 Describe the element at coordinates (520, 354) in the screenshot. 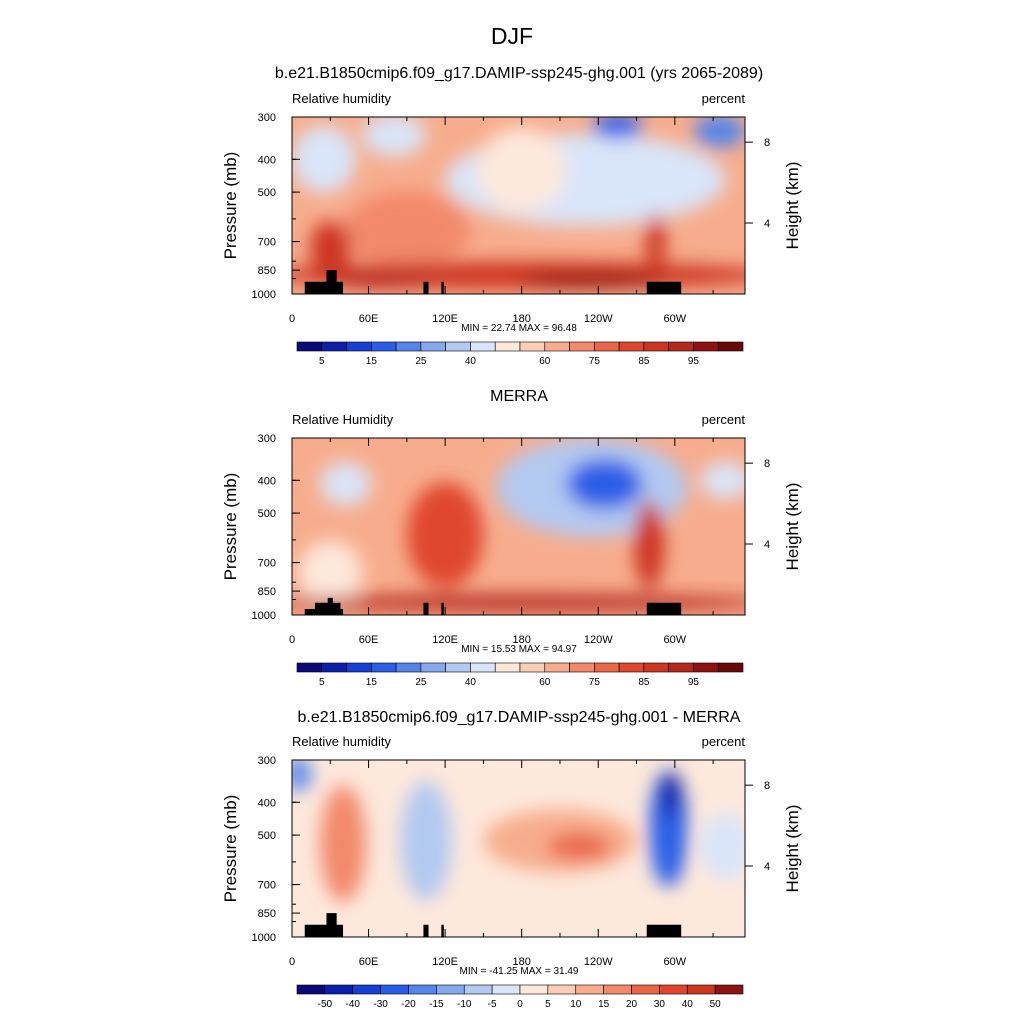

I see `colorbar: 5 15 25 40 60 75 85 95` at that location.